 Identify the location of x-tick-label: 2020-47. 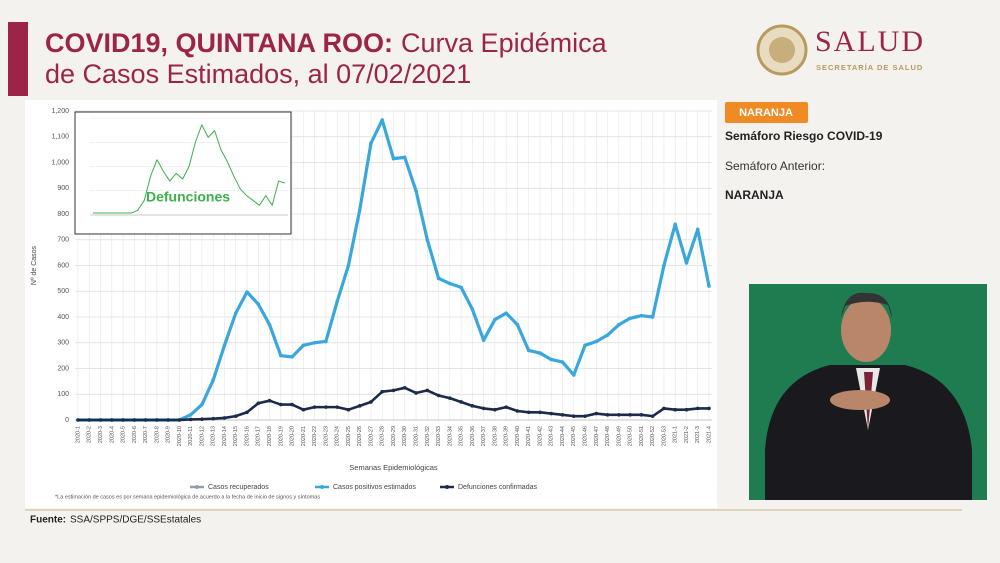
(597, 436).